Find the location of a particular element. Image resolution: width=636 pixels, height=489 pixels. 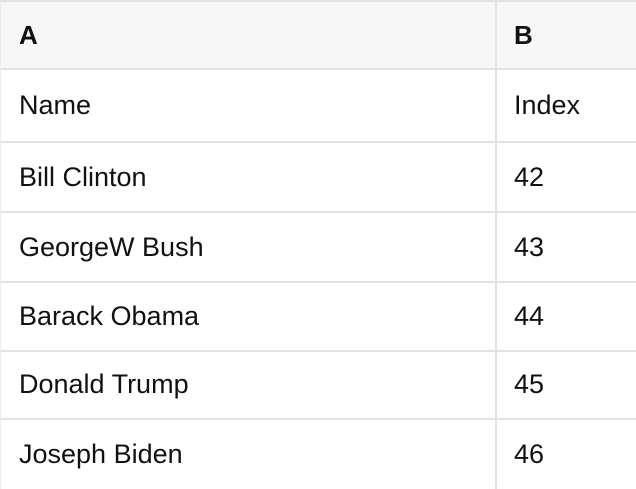

cell-a-row1: Name is located at coordinates (249, 106).